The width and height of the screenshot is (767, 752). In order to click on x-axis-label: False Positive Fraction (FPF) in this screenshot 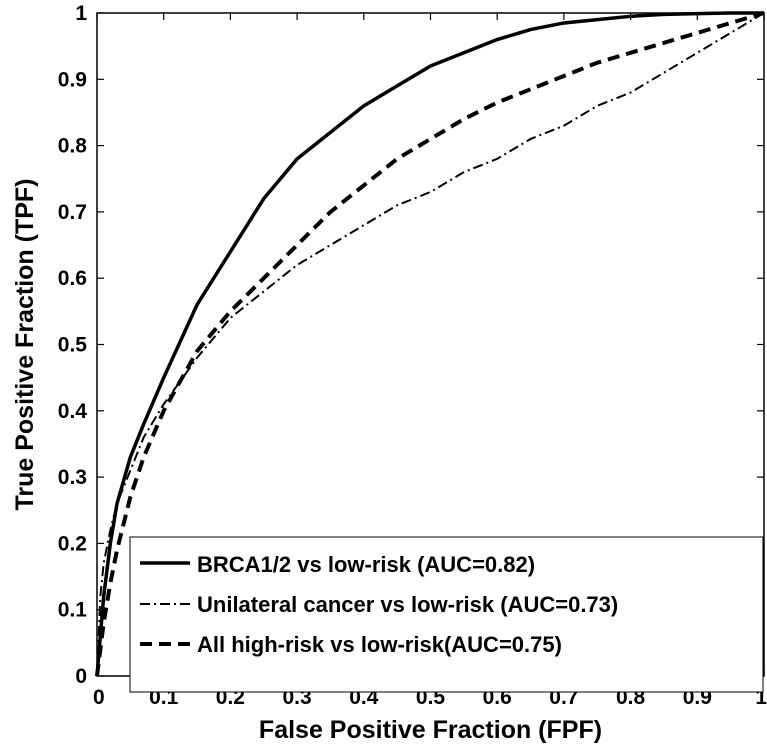, I will do `click(430, 730)`.